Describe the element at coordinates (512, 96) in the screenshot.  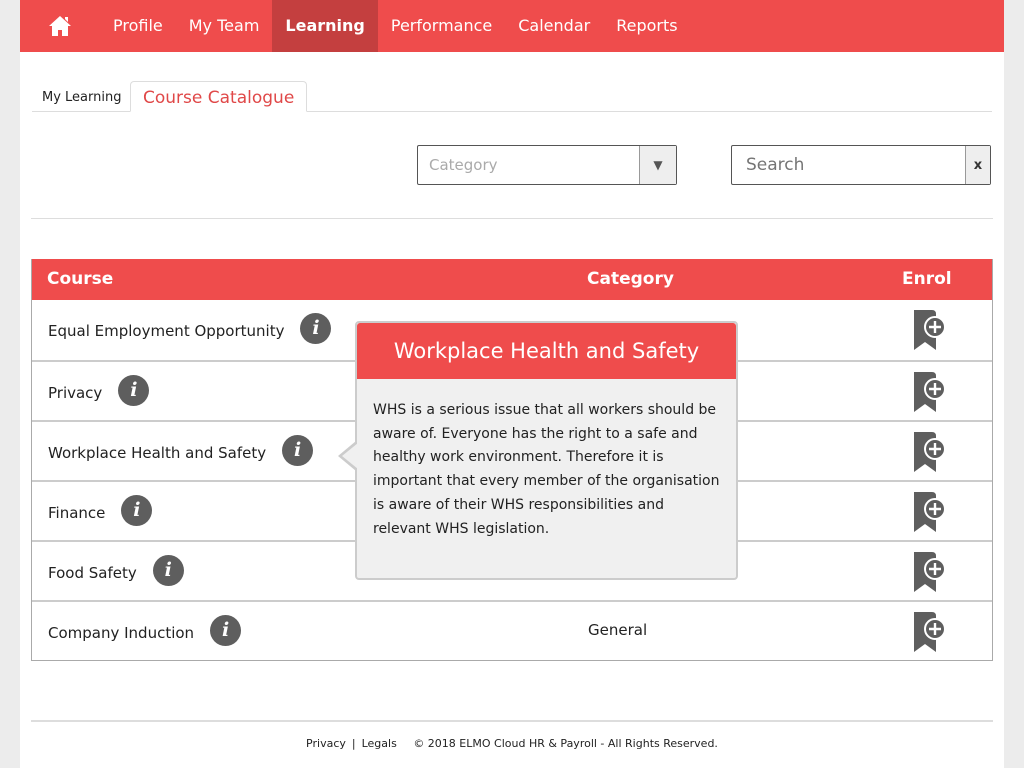
I see `tabs: My Learning Course Catalogue` at that location.